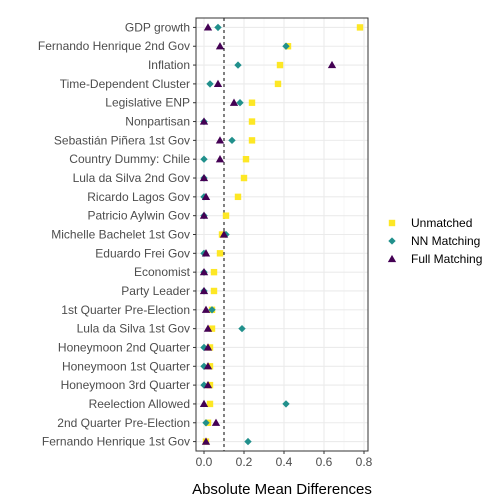 Image resolution: width=504 pixels, height=504 pixels. Describe the element at coordinates (131, 178) in the screenshot. I see `y-tick-label: Lula da Silva 2nd Gov` at that location.